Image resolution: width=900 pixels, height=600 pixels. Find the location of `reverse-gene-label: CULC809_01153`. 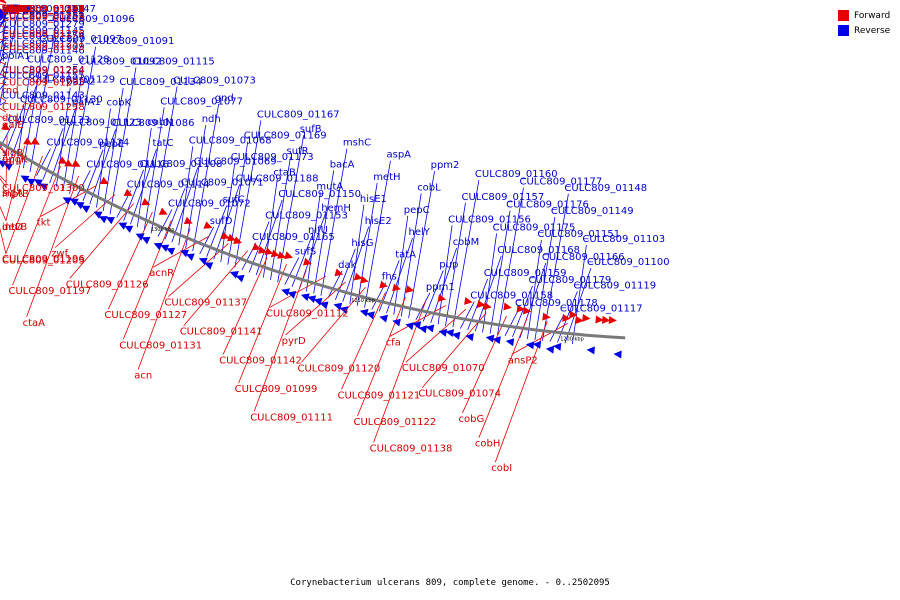

reverse-gene-label: CULC809_01153 is located at coordinates (306, 216).